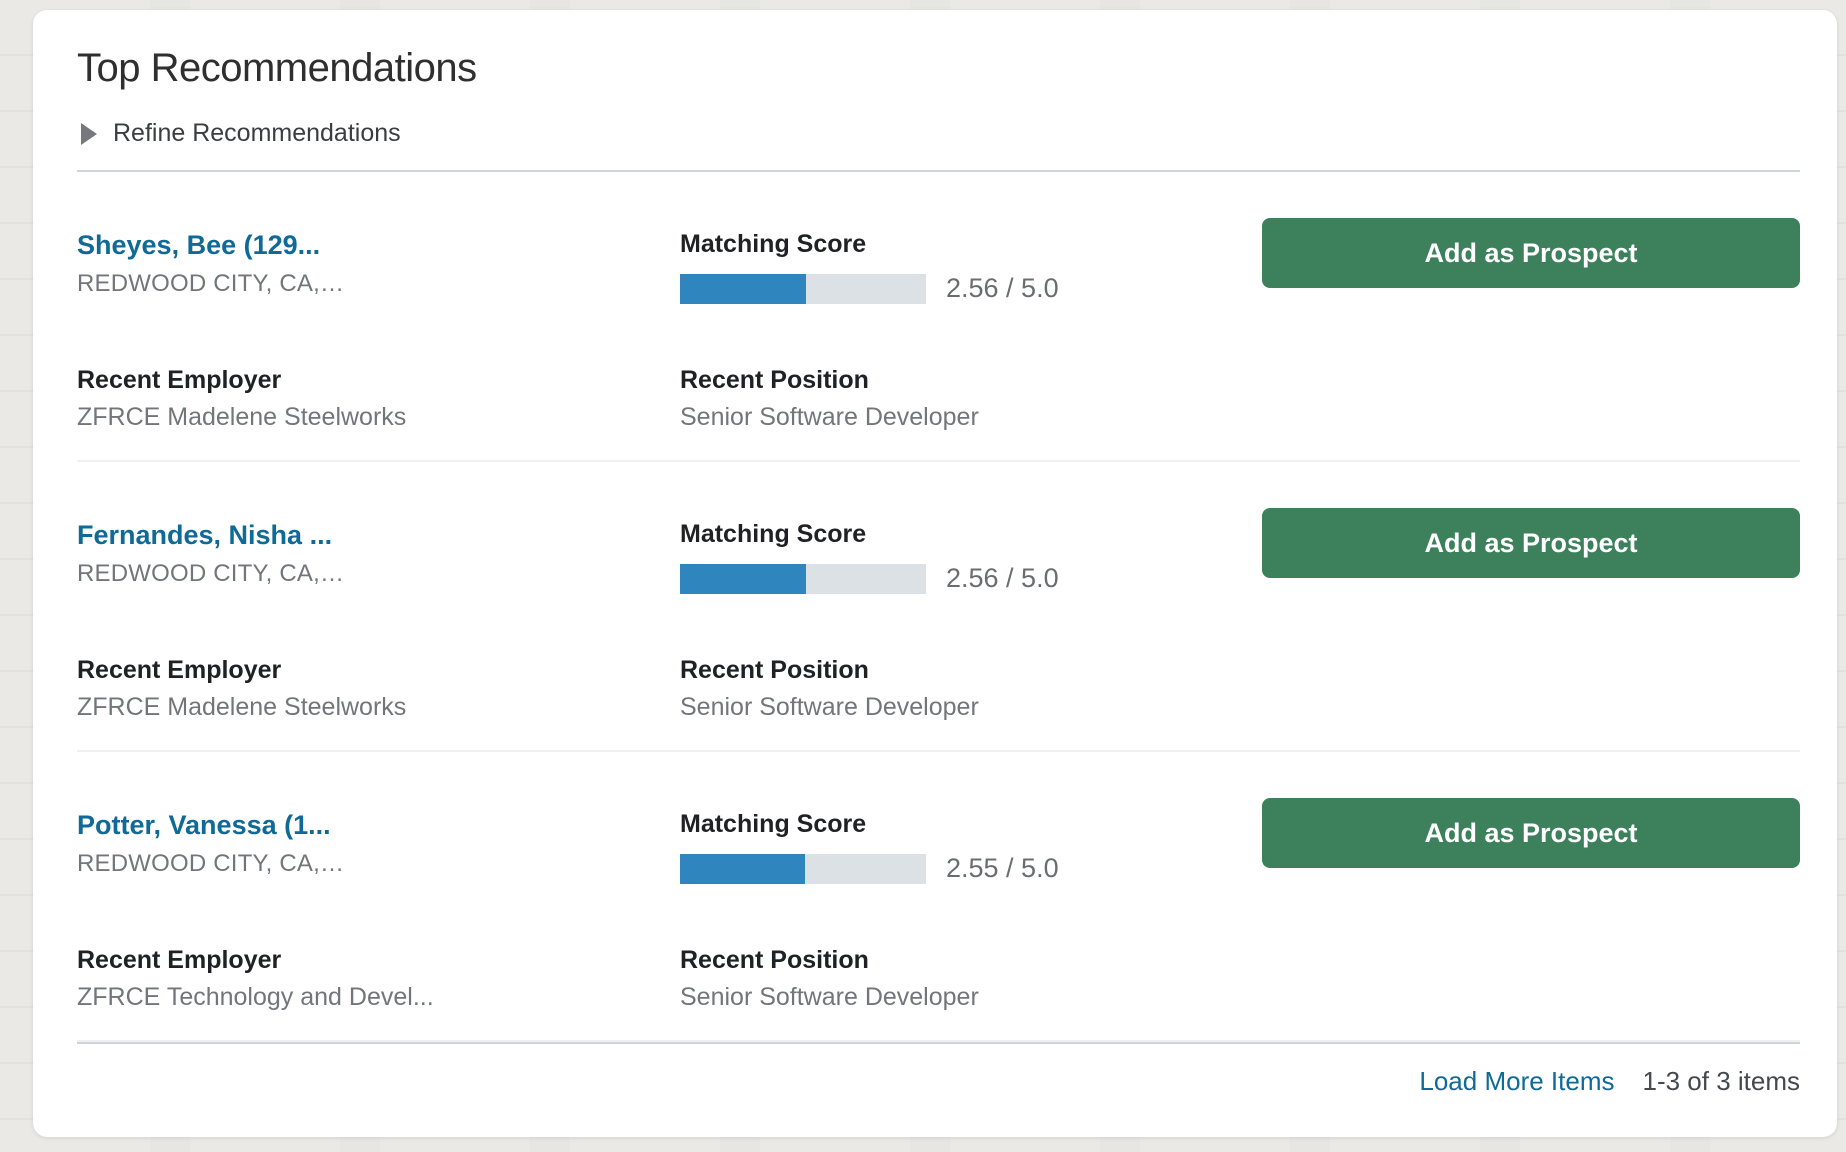 This screenshot has height=1152, width=1846. I want to click on list-footer: Load More Items 1-3 of 3 items, so click(938, 1070).